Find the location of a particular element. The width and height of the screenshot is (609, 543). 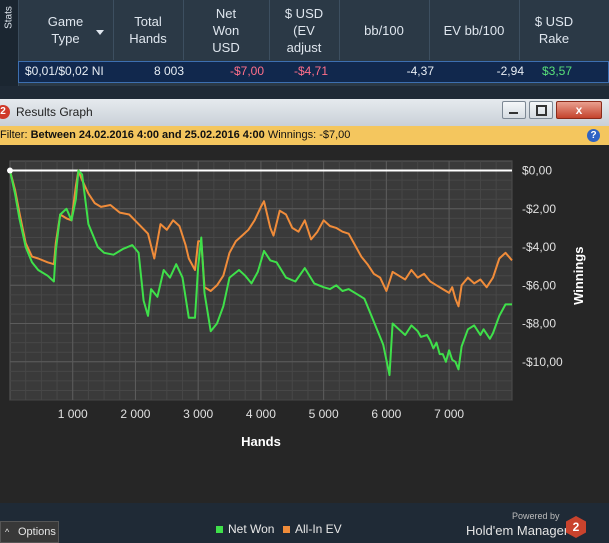

x-tick-label: 3 000 is located at coordinates (198, 414).